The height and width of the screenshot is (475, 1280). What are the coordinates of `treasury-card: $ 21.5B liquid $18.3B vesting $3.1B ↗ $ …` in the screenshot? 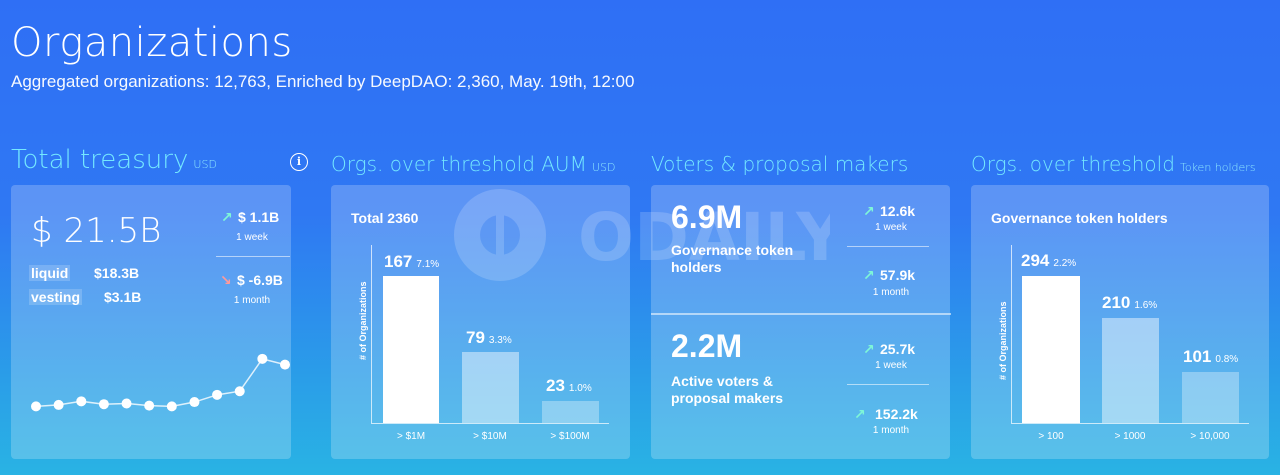 It's located at (151, 322).